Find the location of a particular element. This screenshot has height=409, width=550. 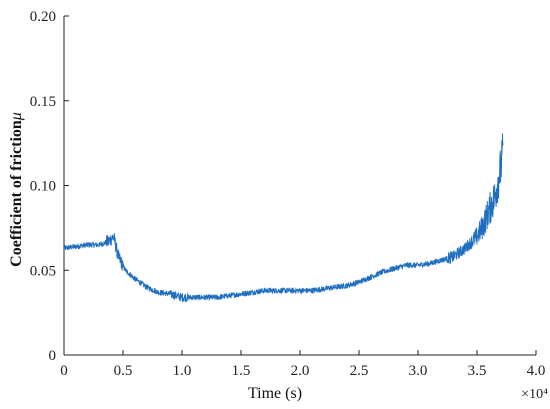

x-tick-label: 1.5 is located at coordinates (241, 371).